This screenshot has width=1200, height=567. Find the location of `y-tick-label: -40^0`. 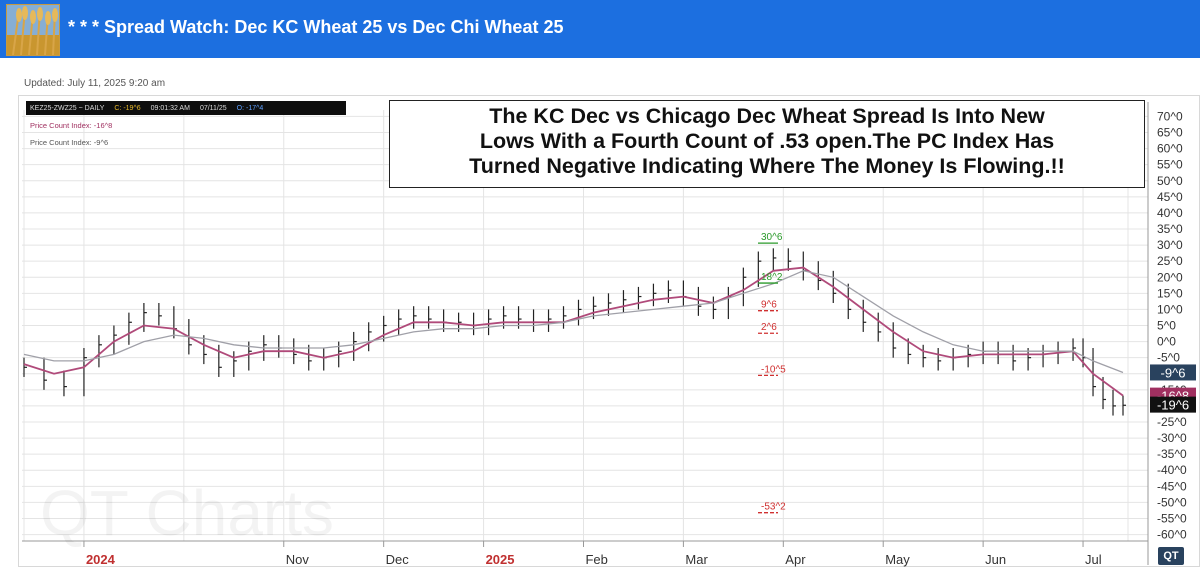

y-tick-label: -40^0 is located at coordinates (1172, 470).